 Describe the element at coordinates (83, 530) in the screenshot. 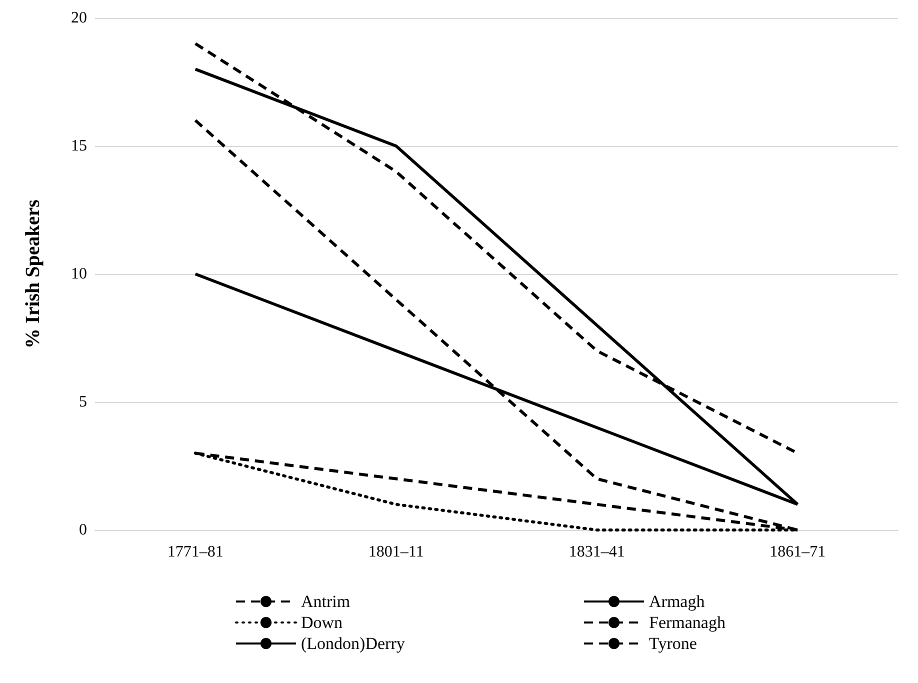

I see `y-tick-label: 0` at that location.